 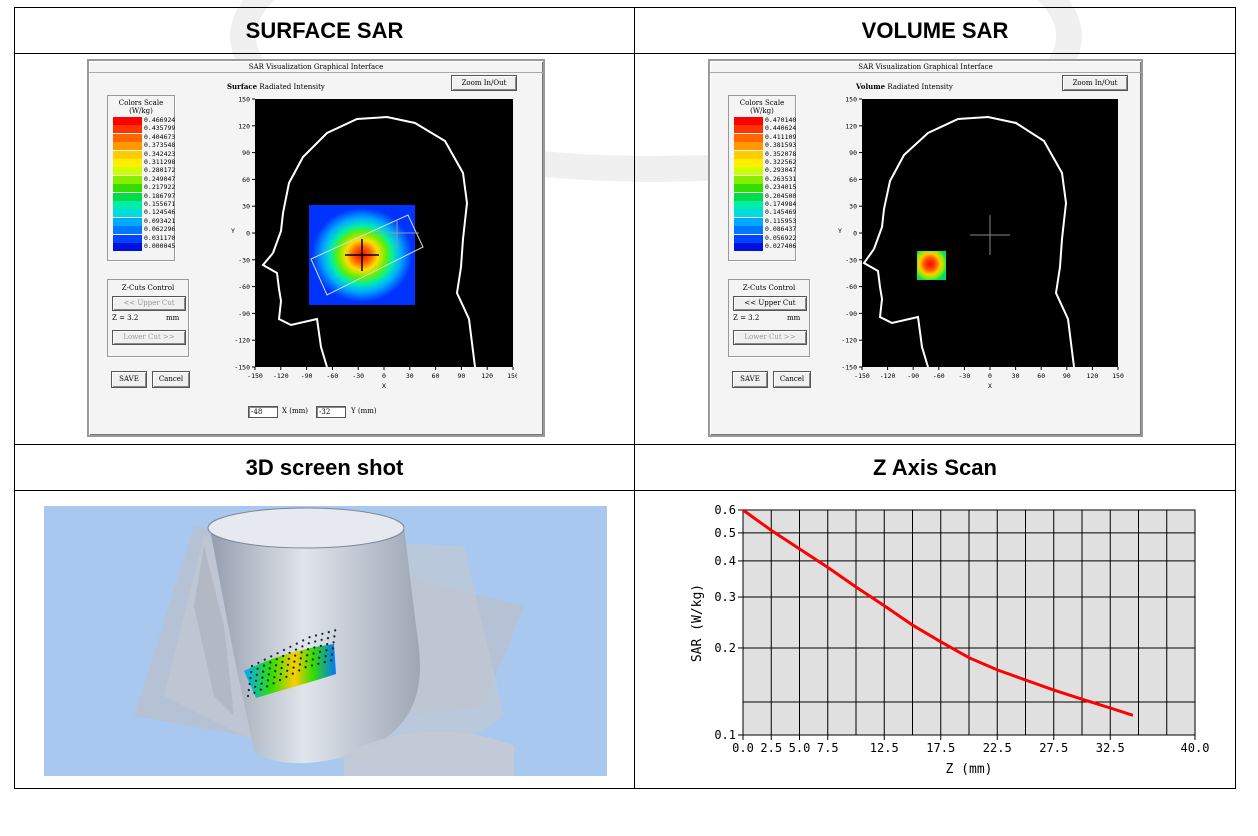 I want to click on phantom-head-shell, so click(x=314, y=636).